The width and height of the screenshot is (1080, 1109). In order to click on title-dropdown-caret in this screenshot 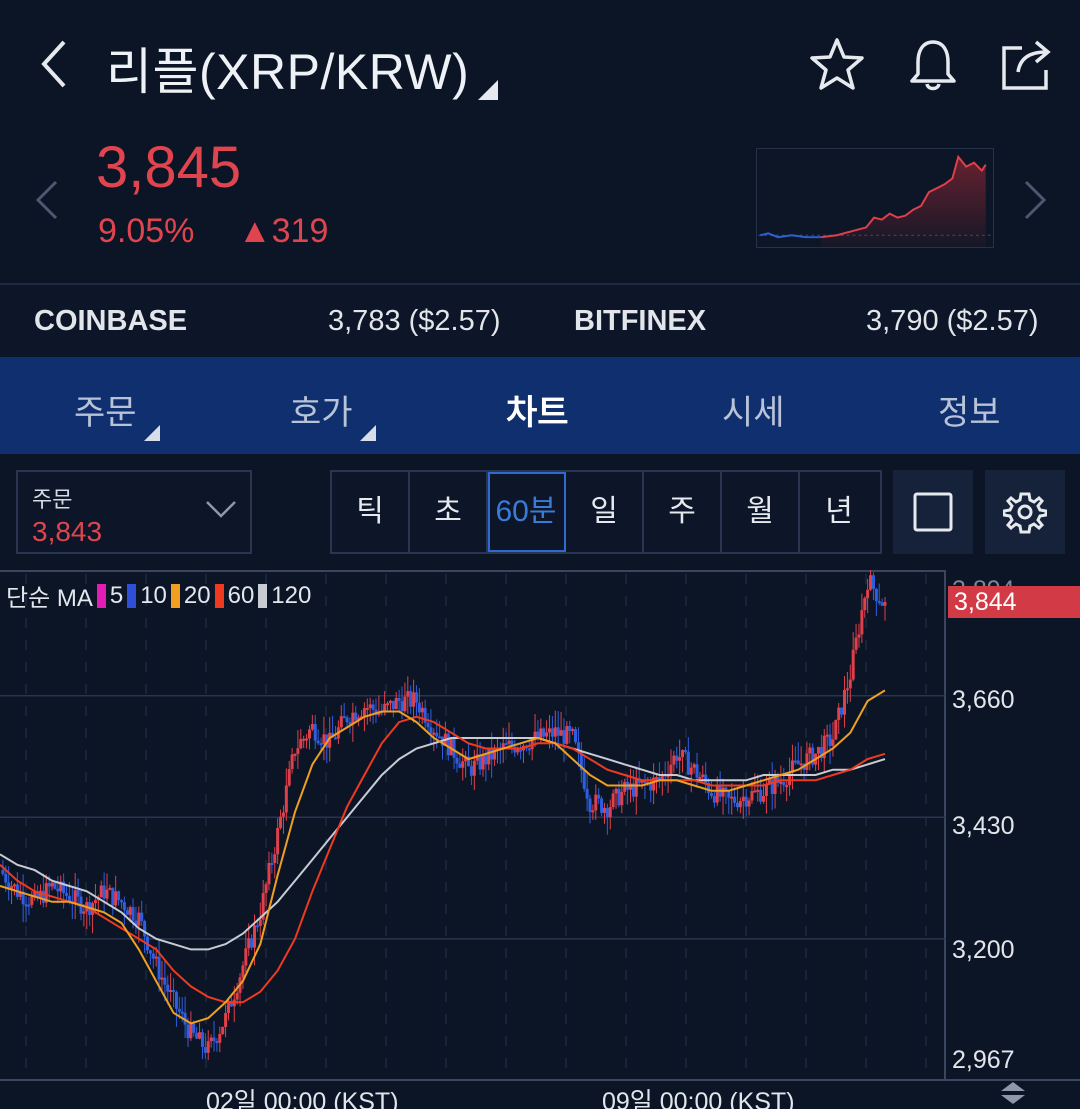, I will do `click(488, 90)`.